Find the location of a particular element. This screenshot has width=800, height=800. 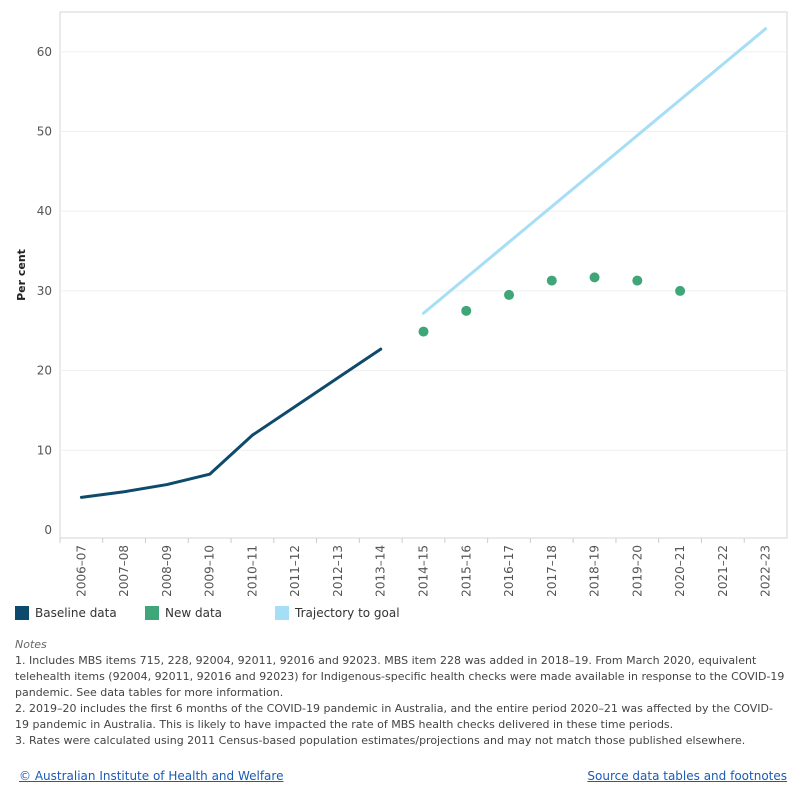

legend-item-trajectory: Trajectory to goal is located at coordinates (337, 613).